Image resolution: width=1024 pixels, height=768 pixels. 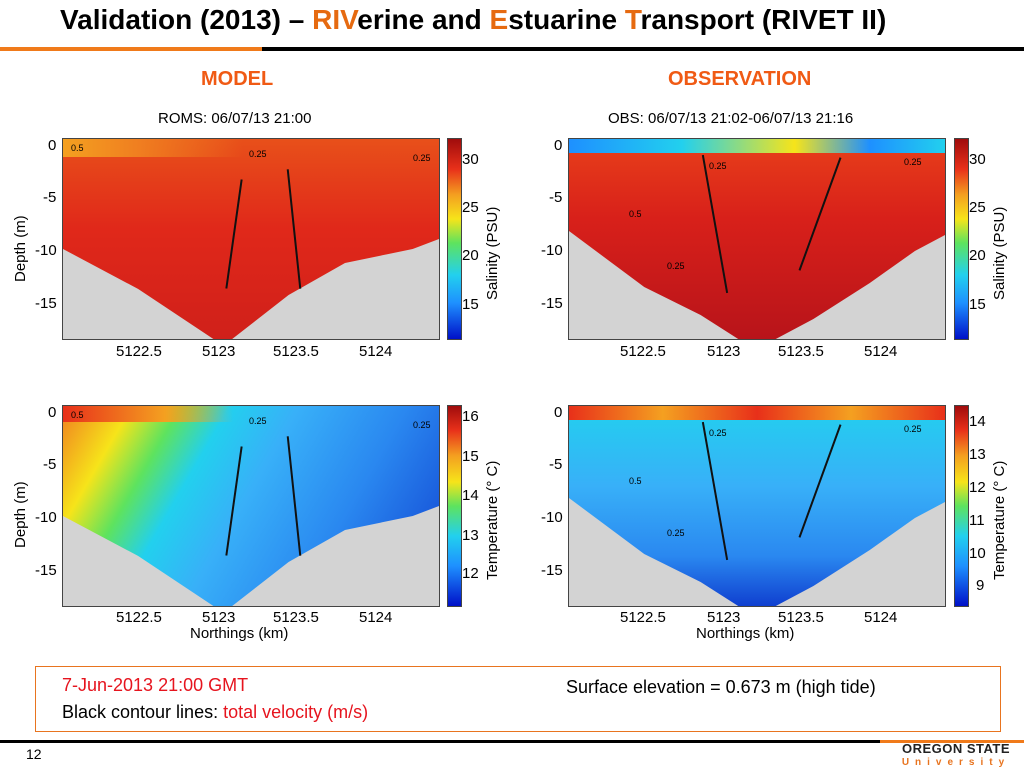 I want to click on logo-wordmark: OREGON STATE, so click(x=956, y=748).